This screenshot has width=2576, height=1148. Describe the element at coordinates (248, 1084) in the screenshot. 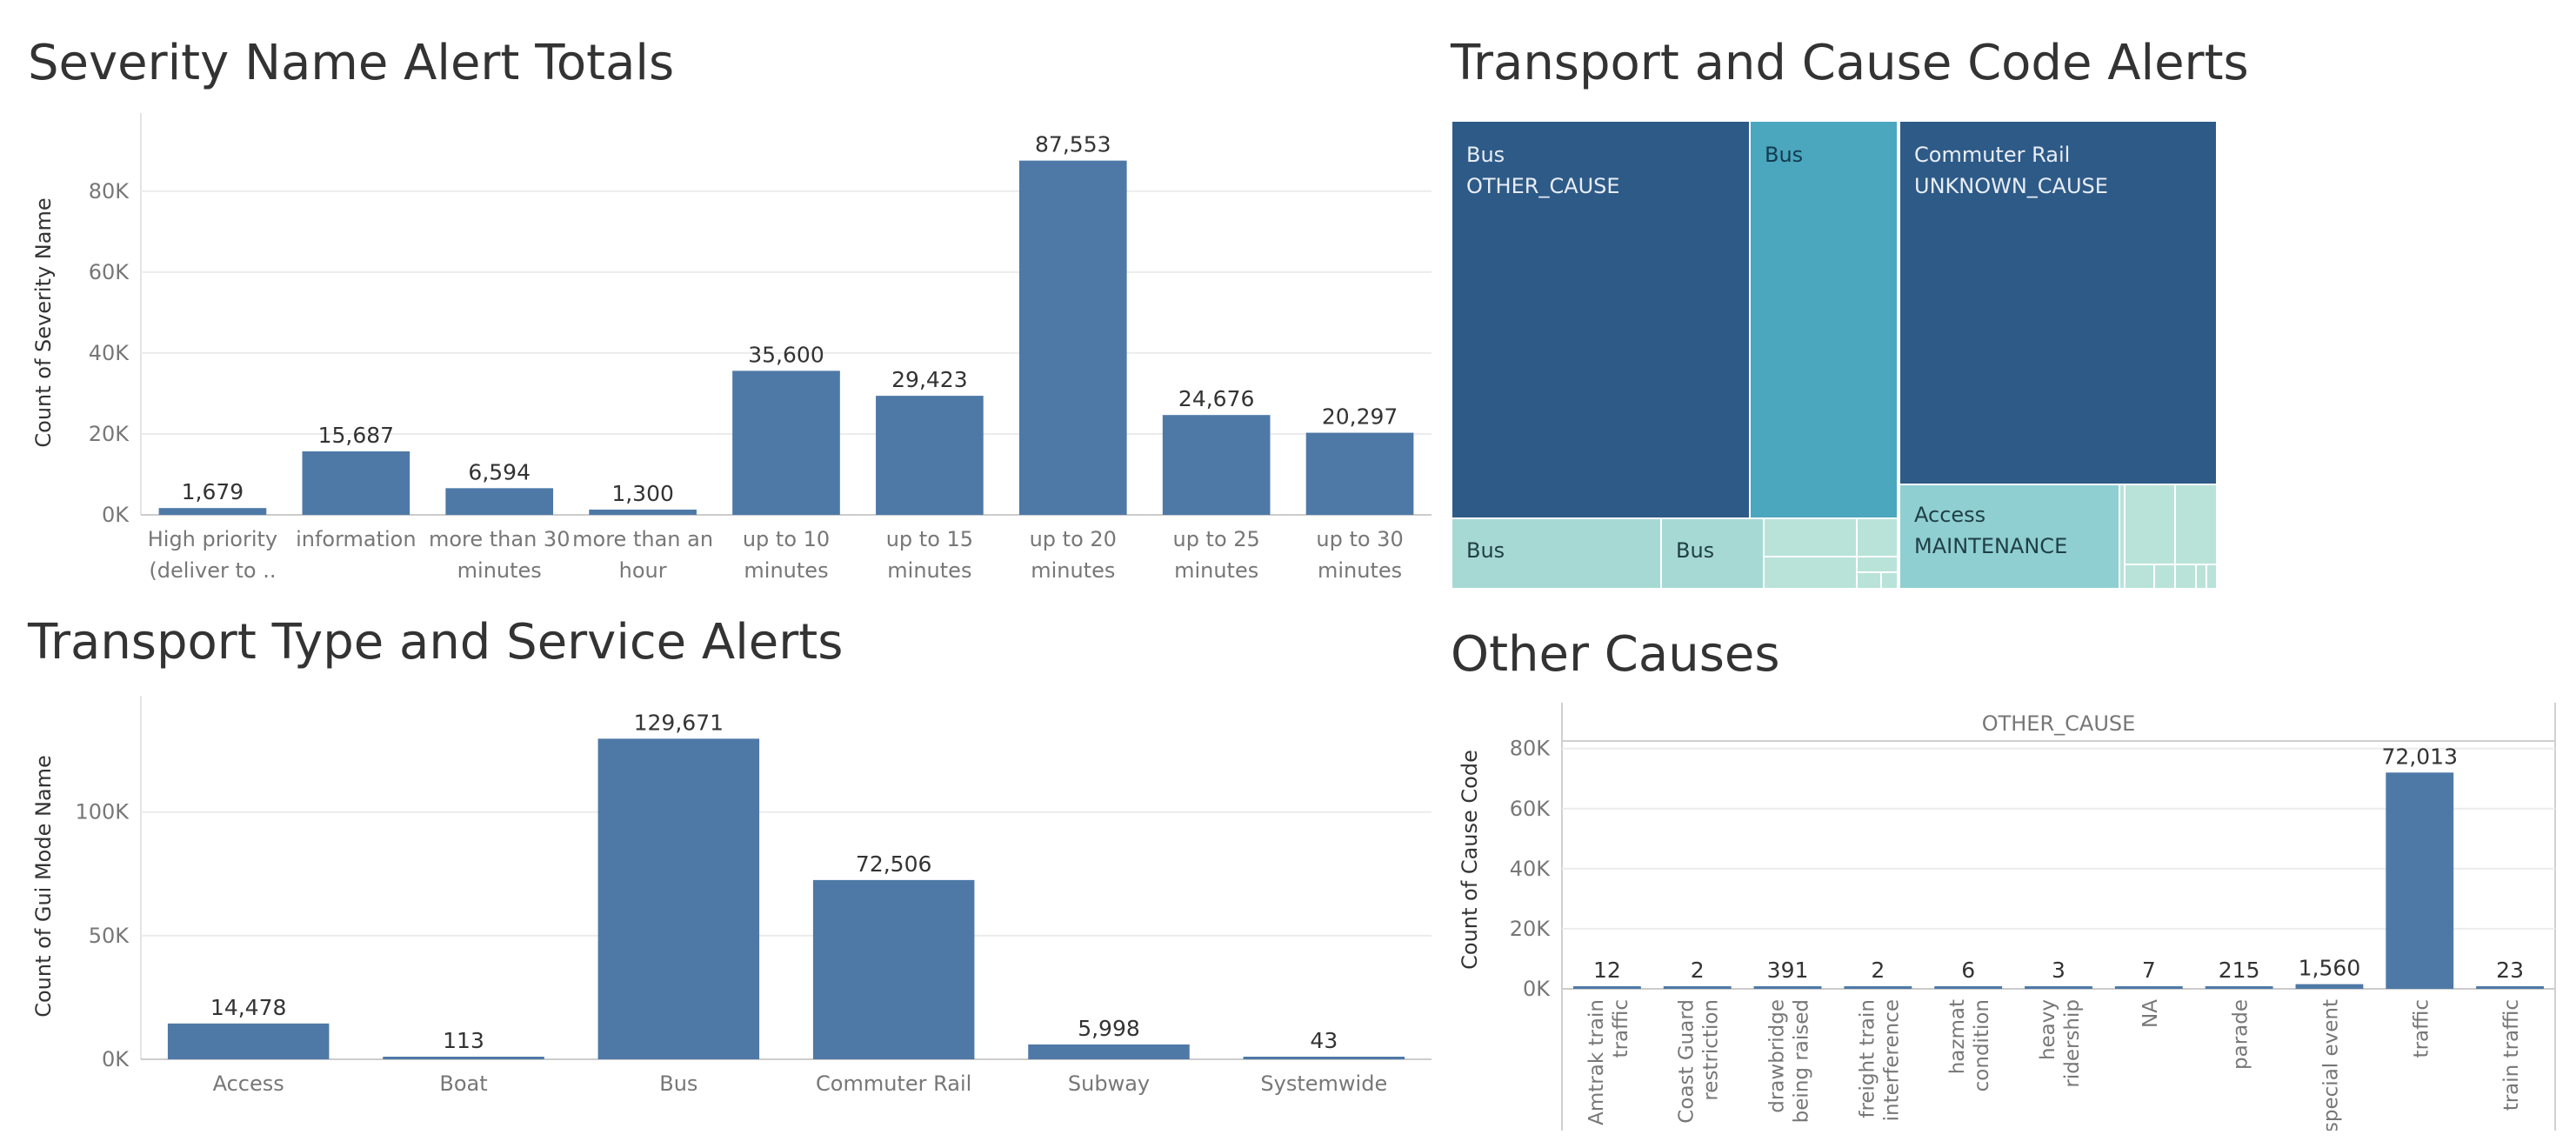

I see `x-tick-label: Access` at that location.